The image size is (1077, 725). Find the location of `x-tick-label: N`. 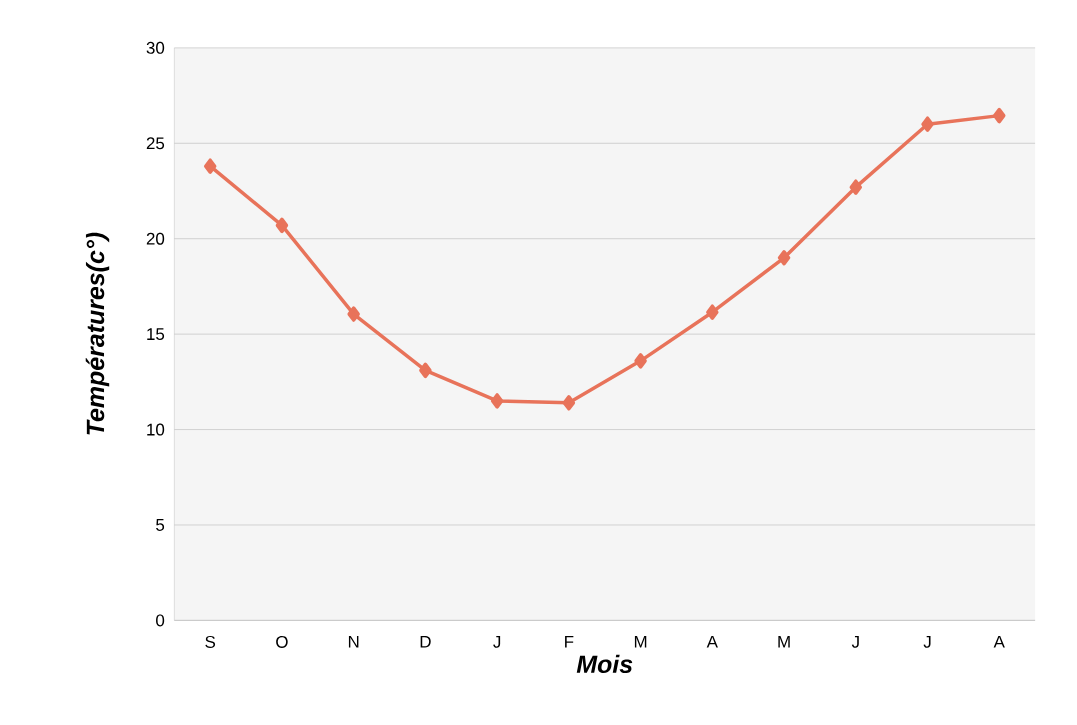

x-tick-label: N is located at coordinates (353, 641).